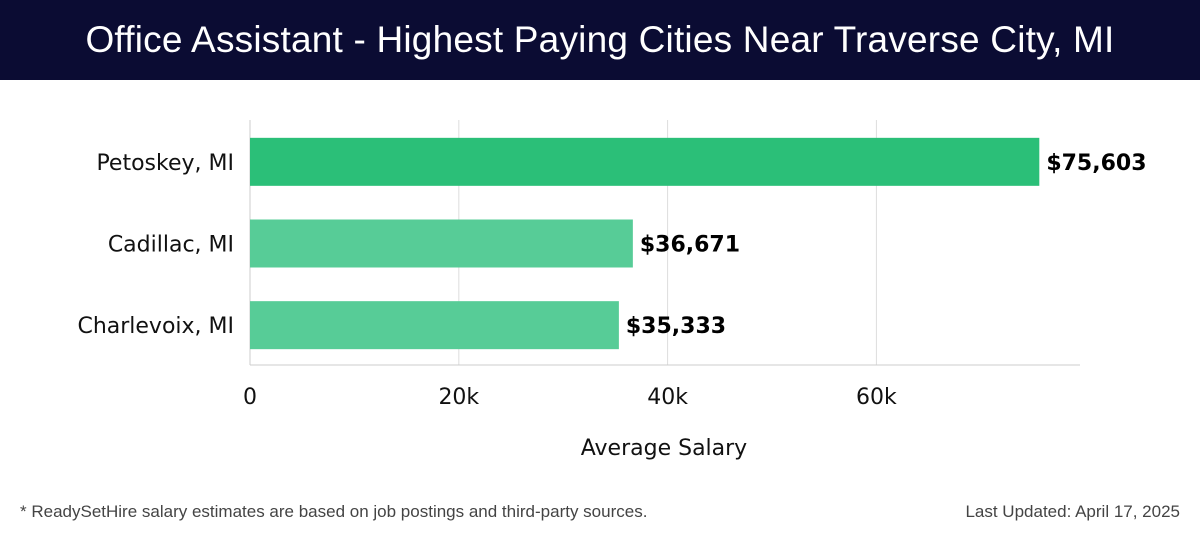 The width and height of the screenshot is (1200, 540). Describe the element at coordinates (1096, 163) in the screenshot. I see `data-label: $75,603` at that location.